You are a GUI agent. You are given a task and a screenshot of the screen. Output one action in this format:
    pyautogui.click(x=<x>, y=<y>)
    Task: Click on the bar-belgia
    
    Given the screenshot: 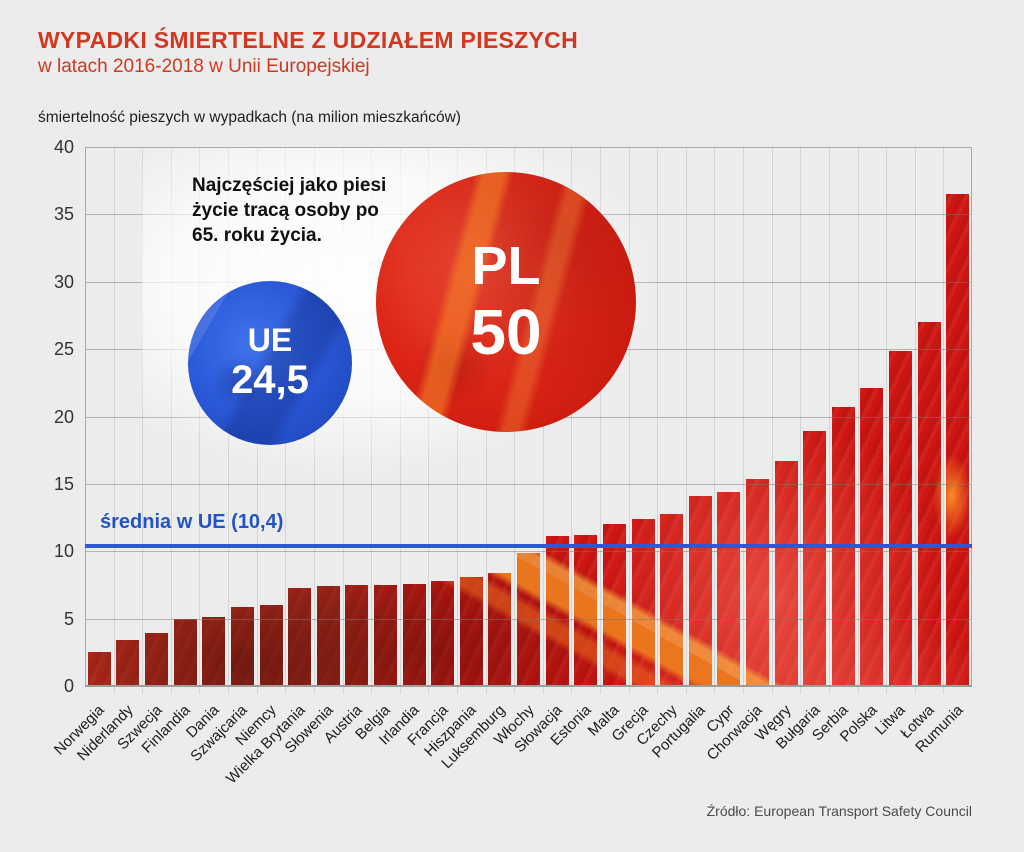 What is the action you would take?
    pyautogui.click(x=385, y=635)
    